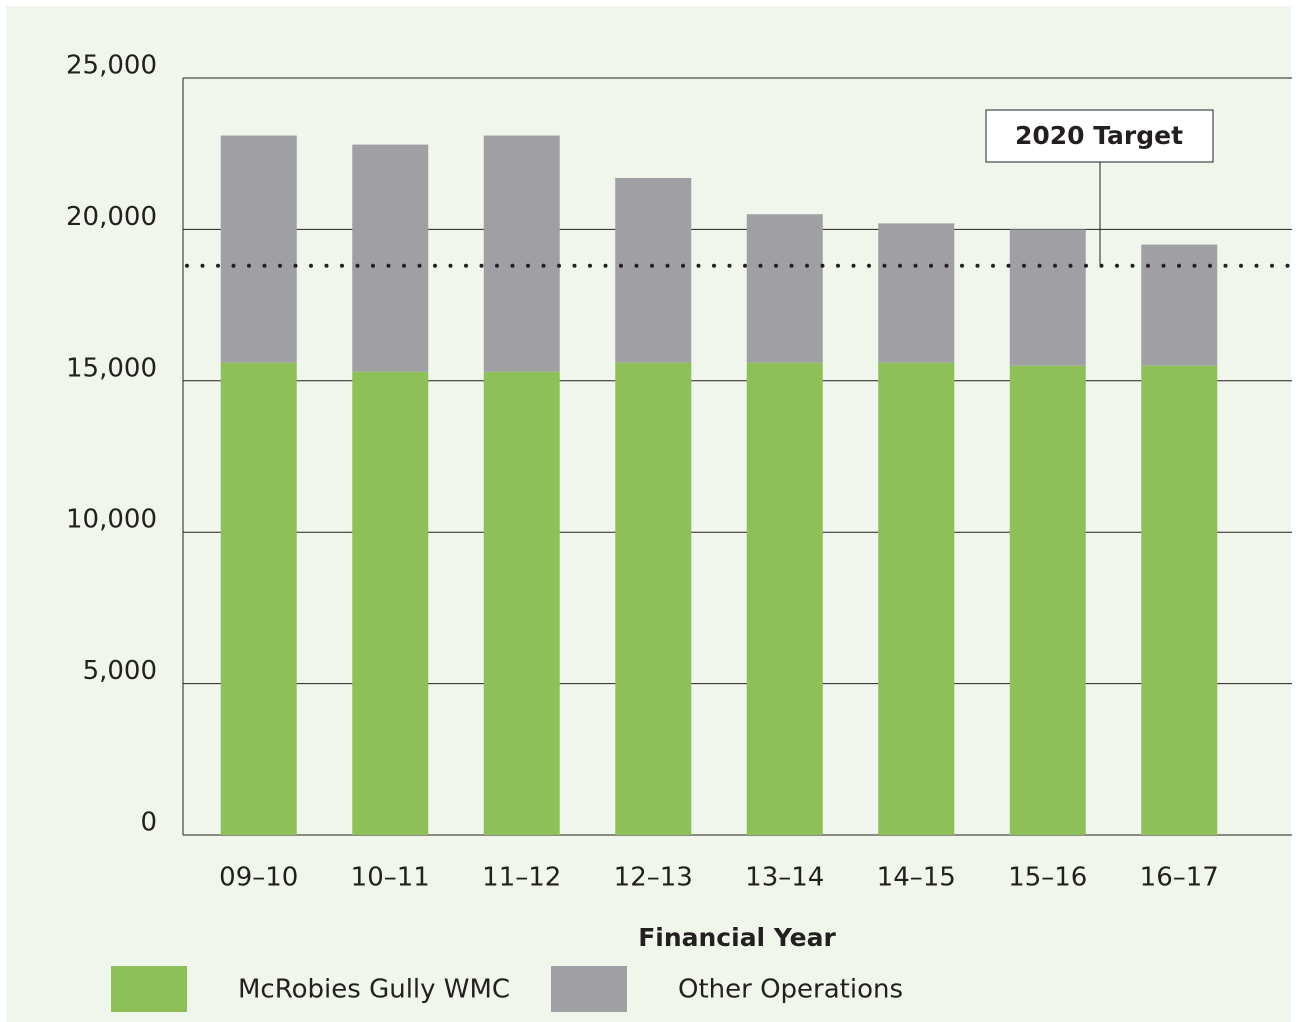 The image size is (1297, 1022). I want to click on y-tick-label: 25,000, so click(111, 66).